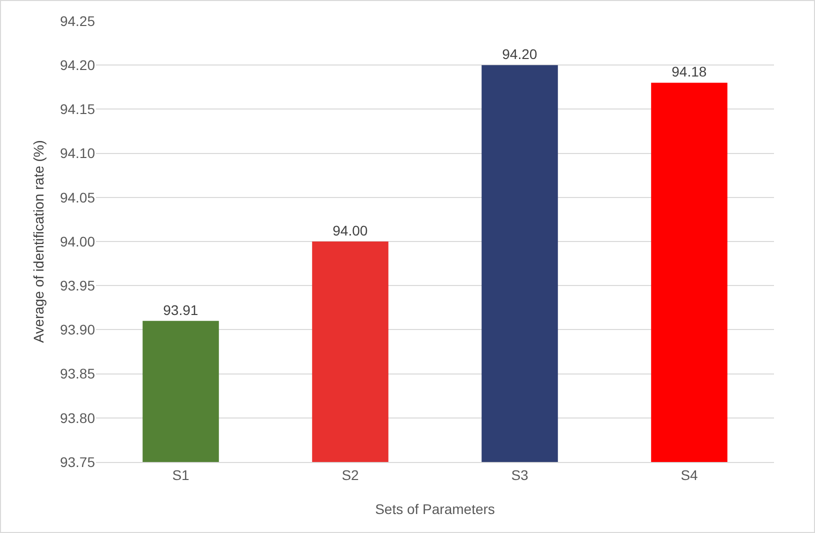  I want to click on x-axis-title: Sets of Parameters, so click(435, 509).